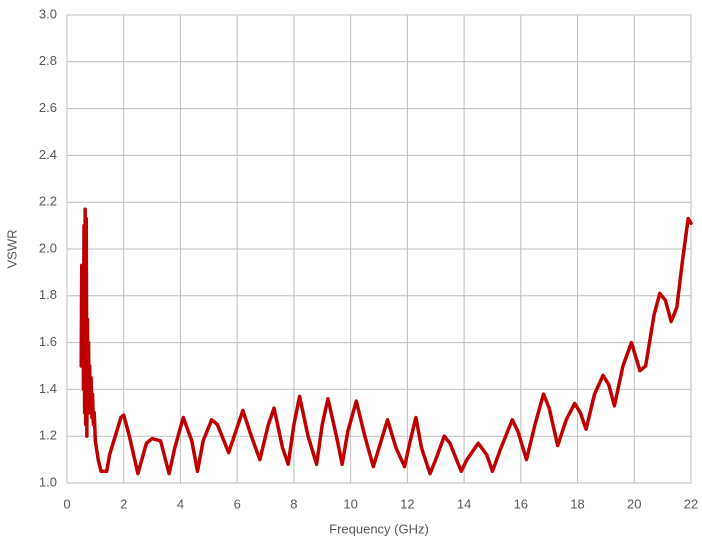 This screenshot has width=702, height=541. Describe the element at coordinates (48, 247) in the screenshot. I see `y-tick-label: 2.0` at that location.